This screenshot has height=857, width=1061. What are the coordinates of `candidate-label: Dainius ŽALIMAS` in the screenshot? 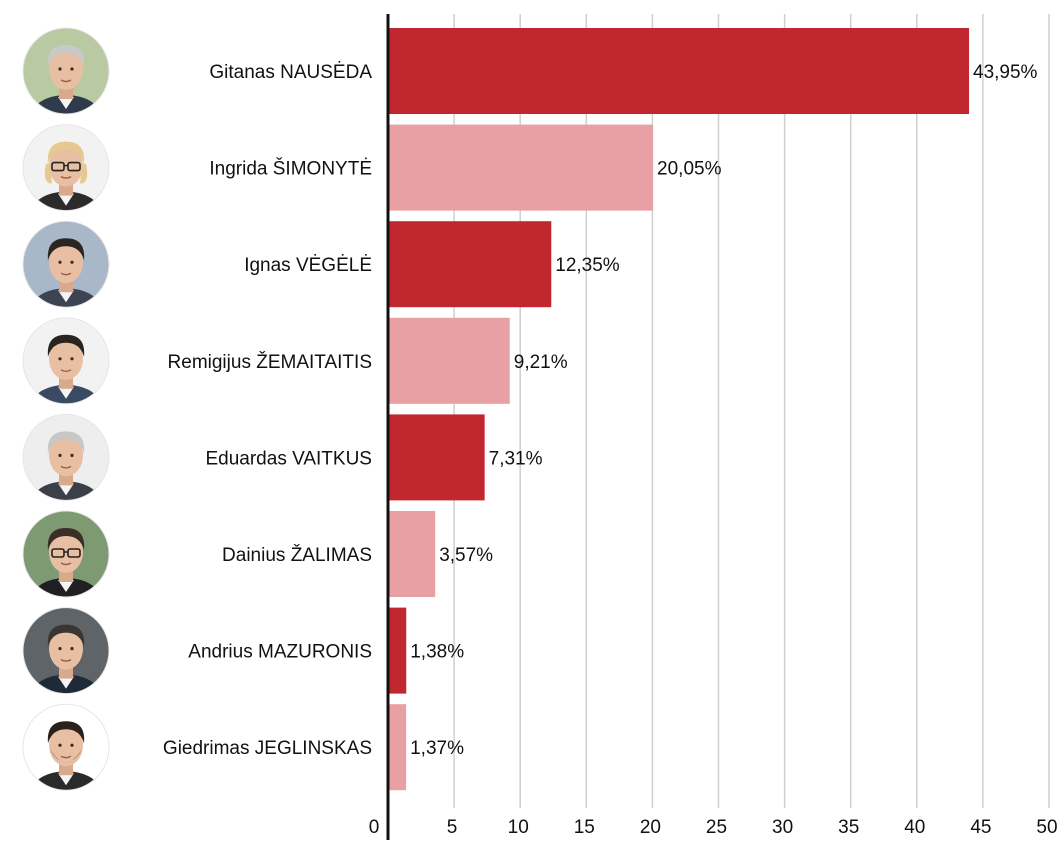 It's located at (297, 555).